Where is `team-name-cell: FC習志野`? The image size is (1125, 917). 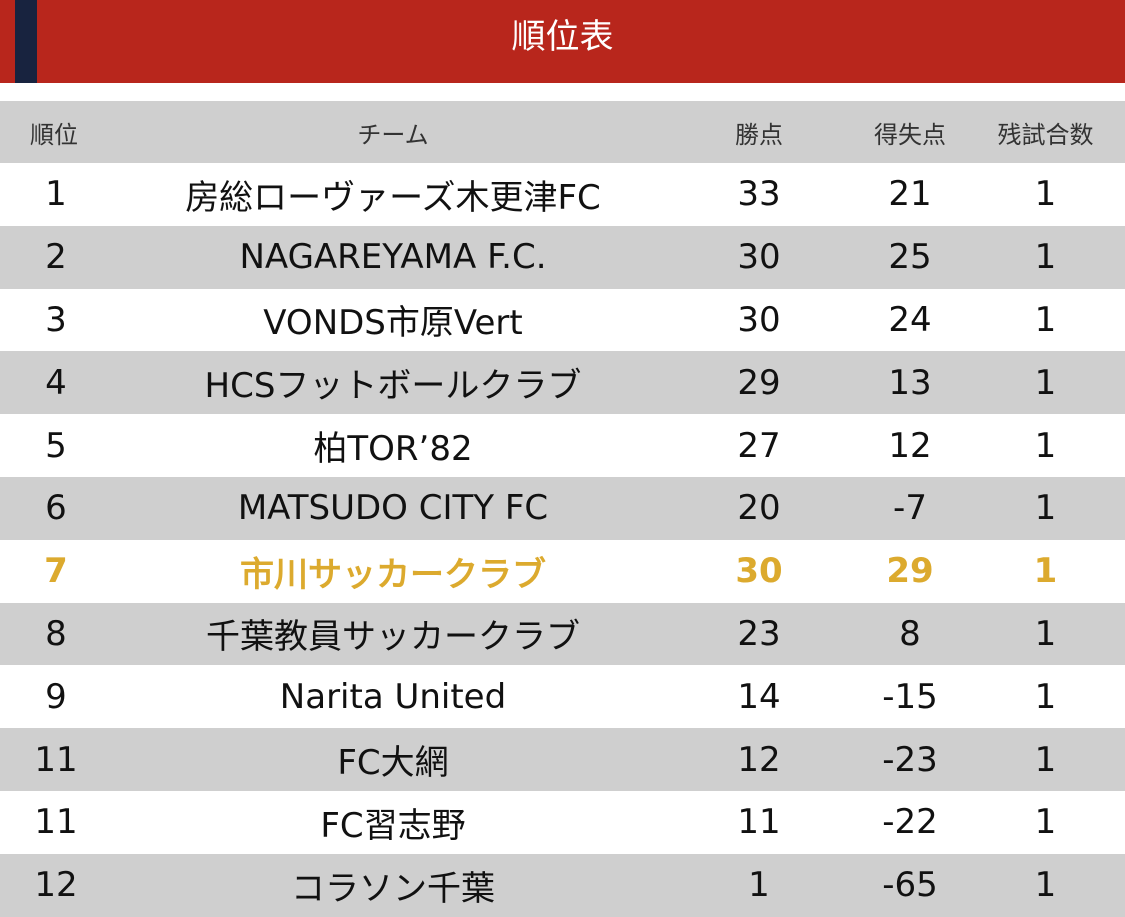 team-name-cell: FC習志野 is located at coordinates (393, 825).